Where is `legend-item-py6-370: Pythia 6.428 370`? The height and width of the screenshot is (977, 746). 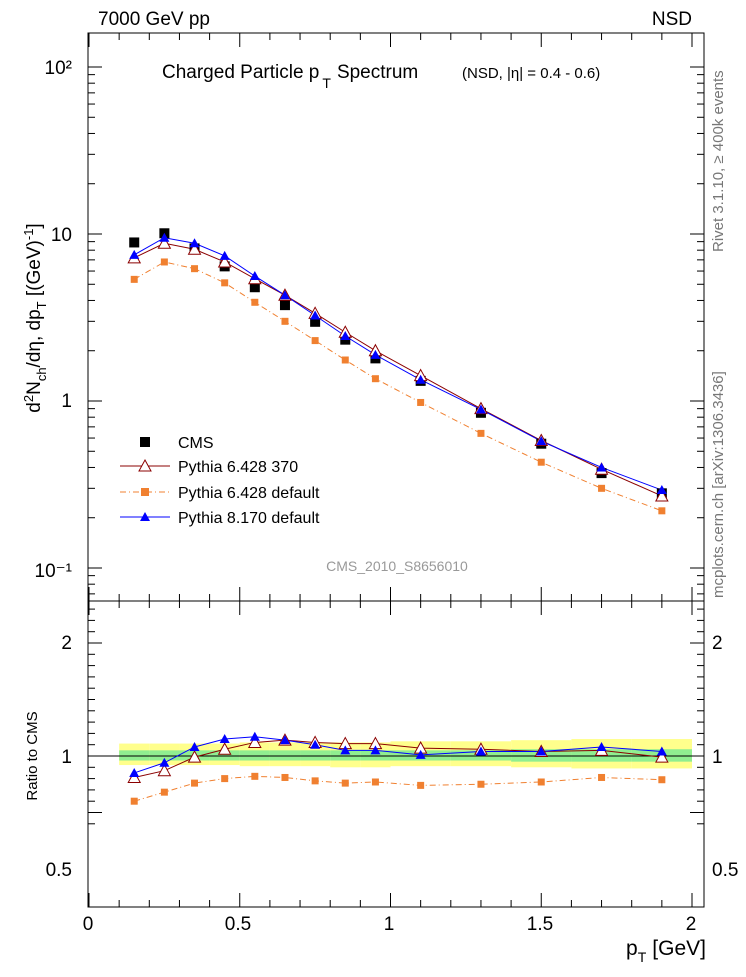
legend-item-py6-370: Pythia 6.428 370 is located at coordinates (209, 467).